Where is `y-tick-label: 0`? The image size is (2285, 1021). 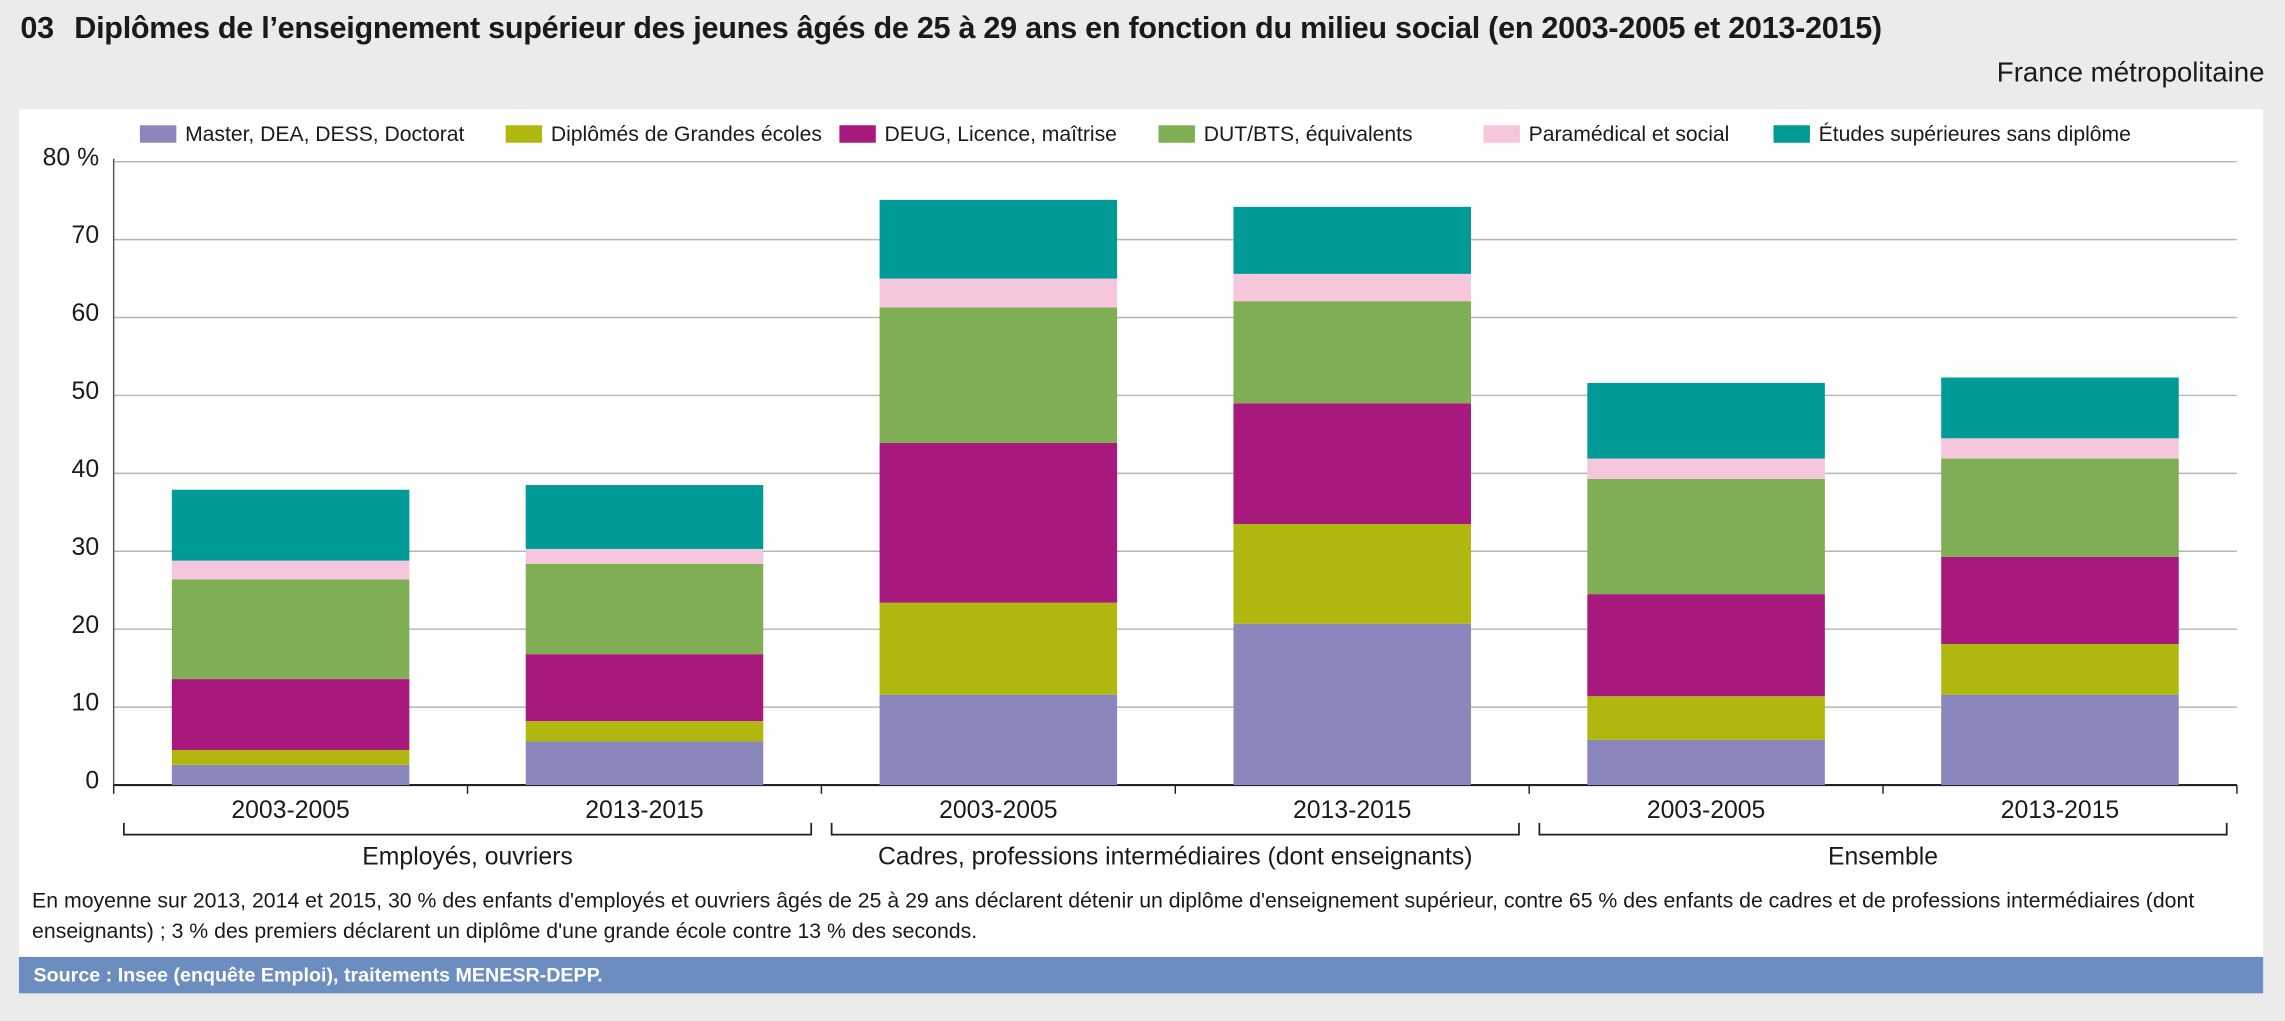 y-tick-label: 0 is located at coordinates (92, 781).